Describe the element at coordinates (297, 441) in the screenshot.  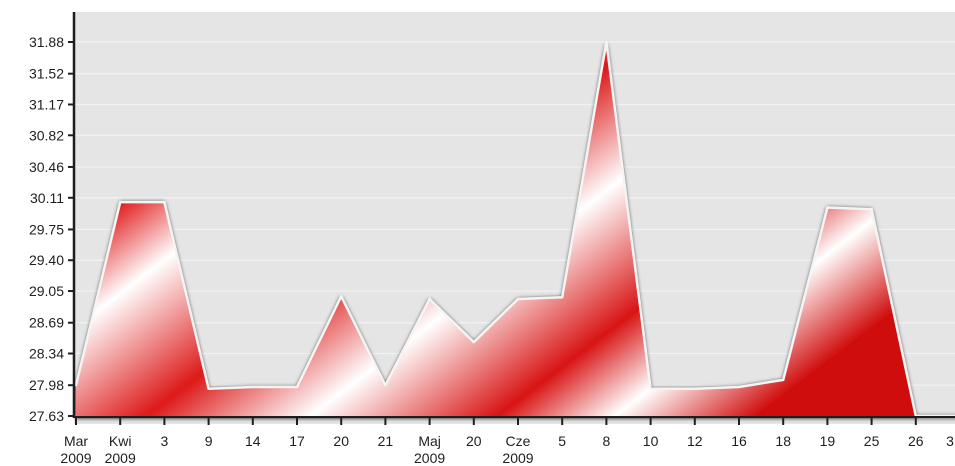
I see `x-tick-label: 17` at that location.